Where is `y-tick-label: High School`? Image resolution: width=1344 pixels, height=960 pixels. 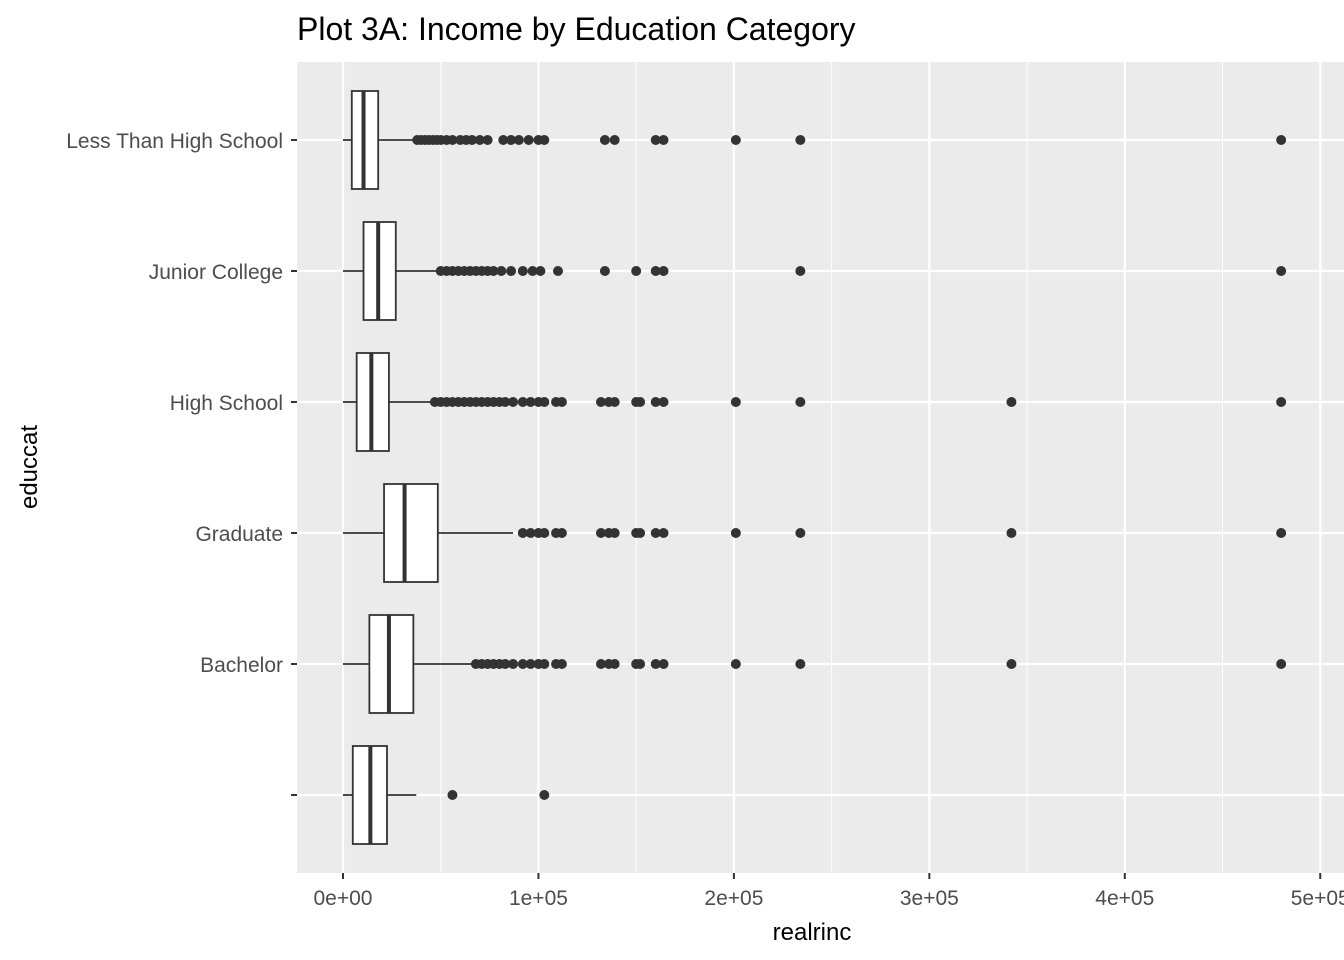
y-tick-label: High School is located at coordinates (226, 403).